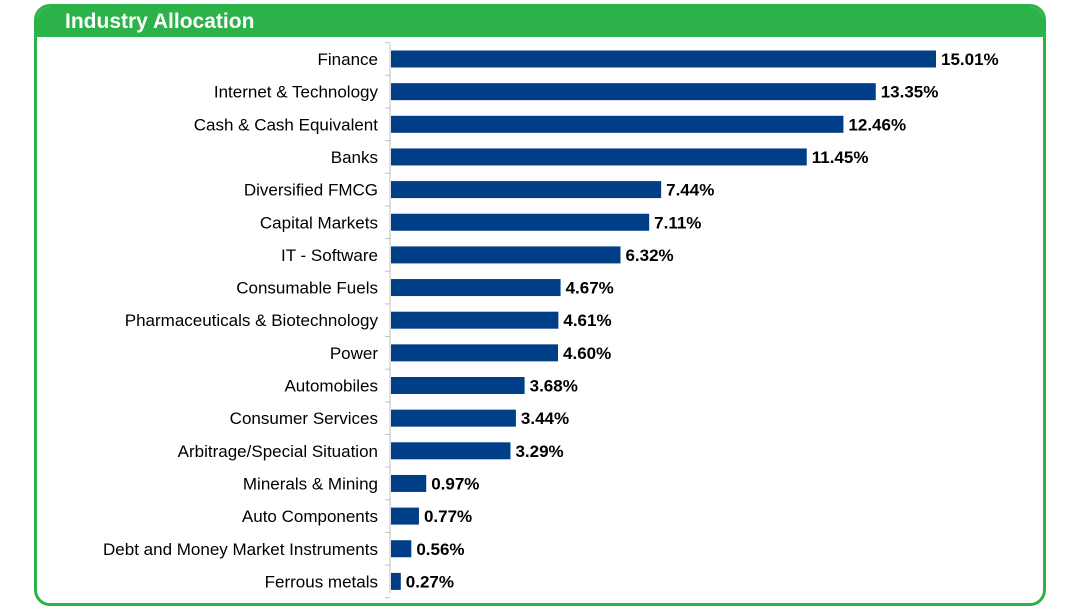 Image resolution: width=1065 pixels, height=610 pixels. What do you see at coordinates (354, 157) in the screenshot?
I see `category-label: Banks` at bounding box center [354, 157].